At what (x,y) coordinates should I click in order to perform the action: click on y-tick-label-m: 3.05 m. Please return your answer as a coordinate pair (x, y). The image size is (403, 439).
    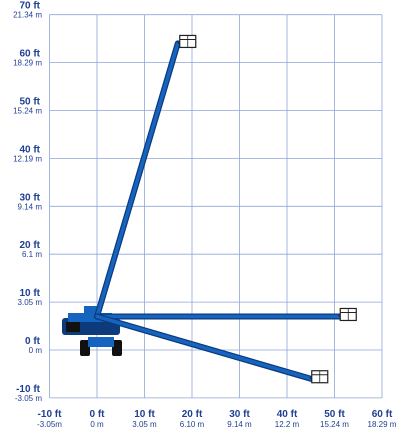
    Looking at the image, I should click on (30, 302).